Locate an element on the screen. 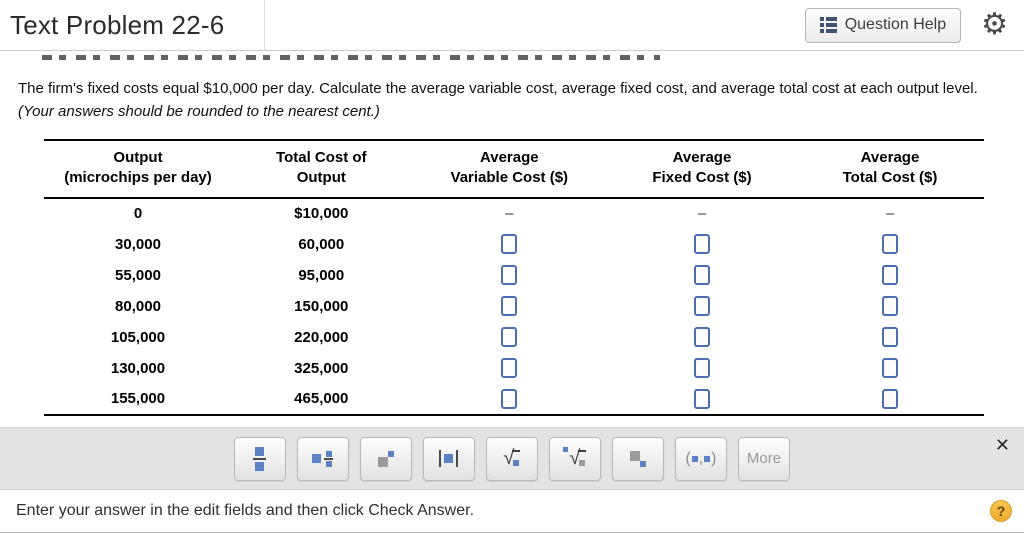  total-cost-cell: 465,000 is located at coordinates (321, 398).